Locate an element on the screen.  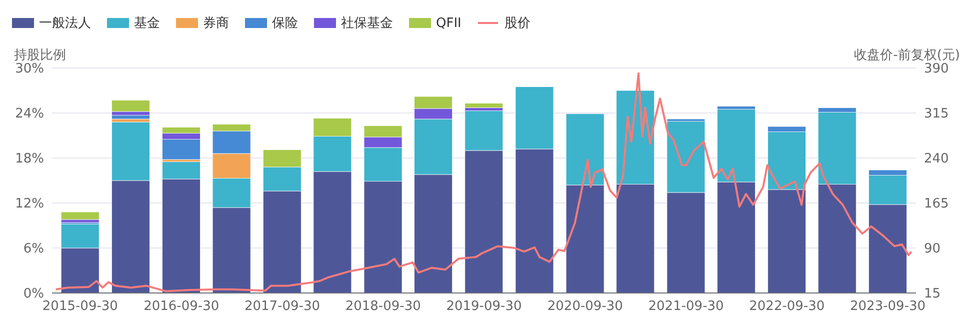
legend-label: 基金 is located at coordinates (146, 23).